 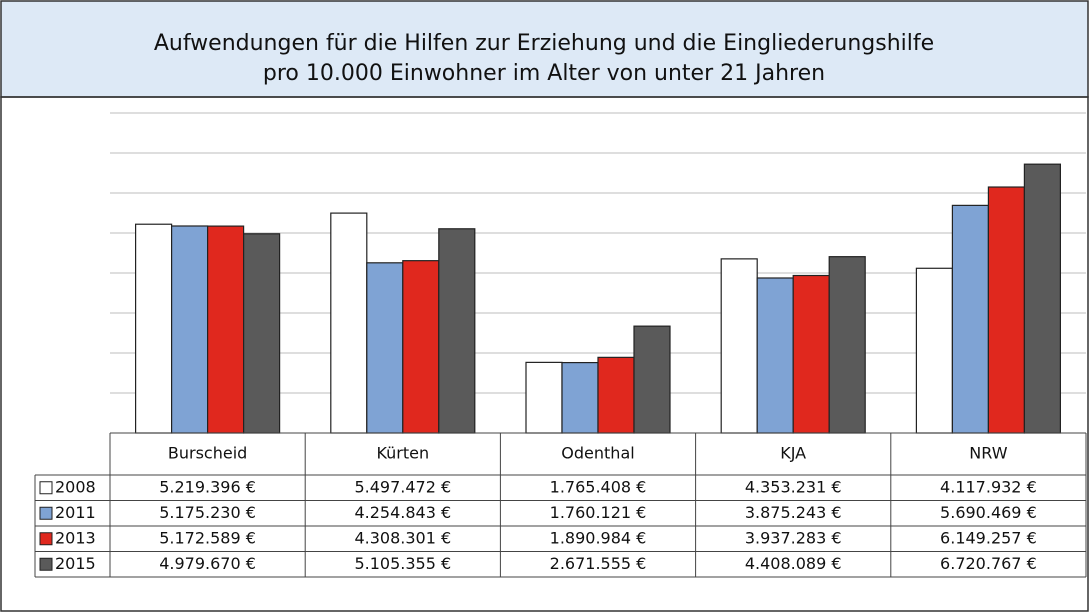 I want to click on table-cell: 1.890.984 €, so click(x=598, y=537).